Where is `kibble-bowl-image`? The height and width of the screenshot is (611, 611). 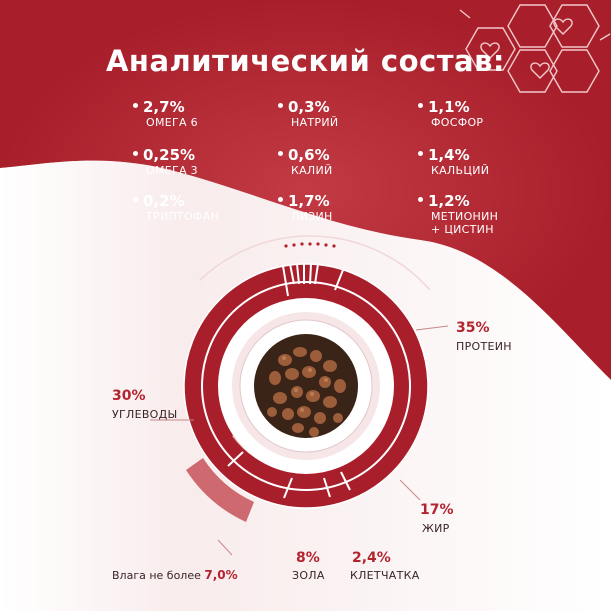 kibble-bowl-image is located at coordinates (306, 386).